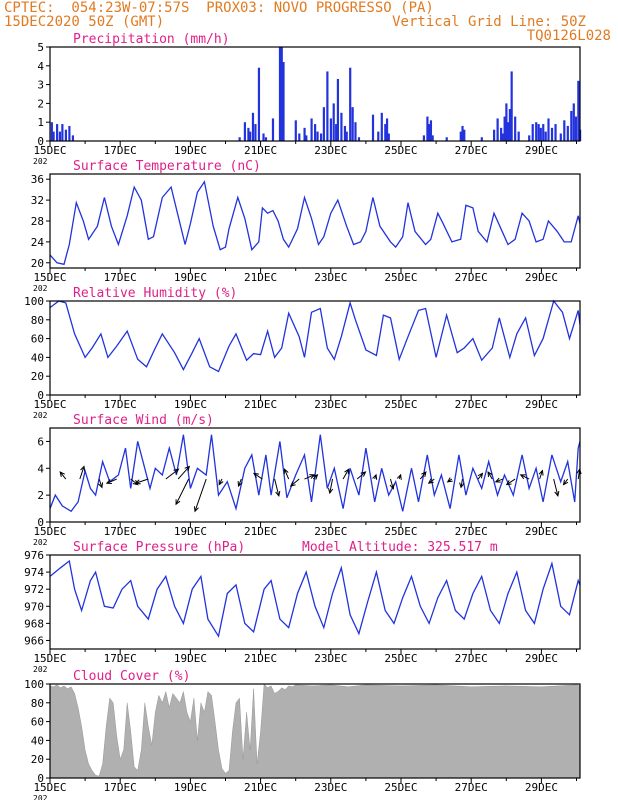 Image resolution: width=618 pixels, height=800 pixels. Describe the element at coordinates (315, 223) in the screenshot. I see `series-line` at that location.